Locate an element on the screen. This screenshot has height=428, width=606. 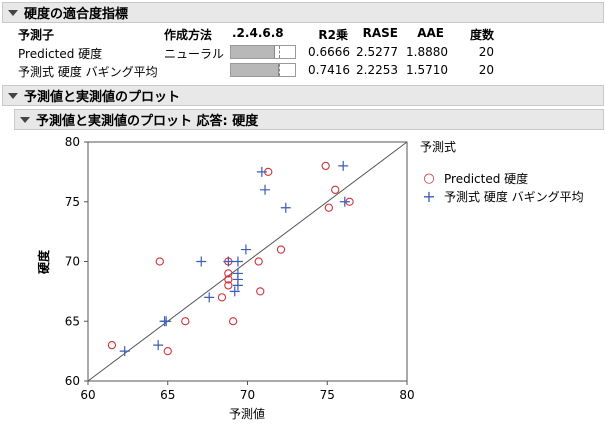
row1-r2-bar-fill is located at coordinates (253, 52).